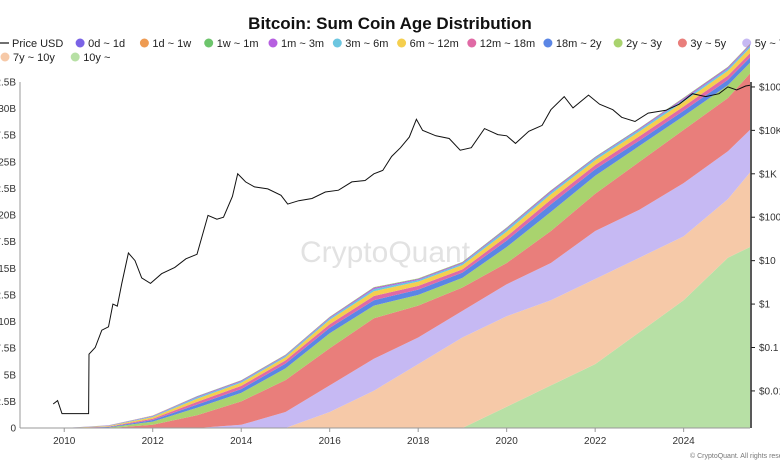 The width and height of the screenshot is (780, 470). I want to click on legend-label: 5y ~ 7y, so click(767, 44).